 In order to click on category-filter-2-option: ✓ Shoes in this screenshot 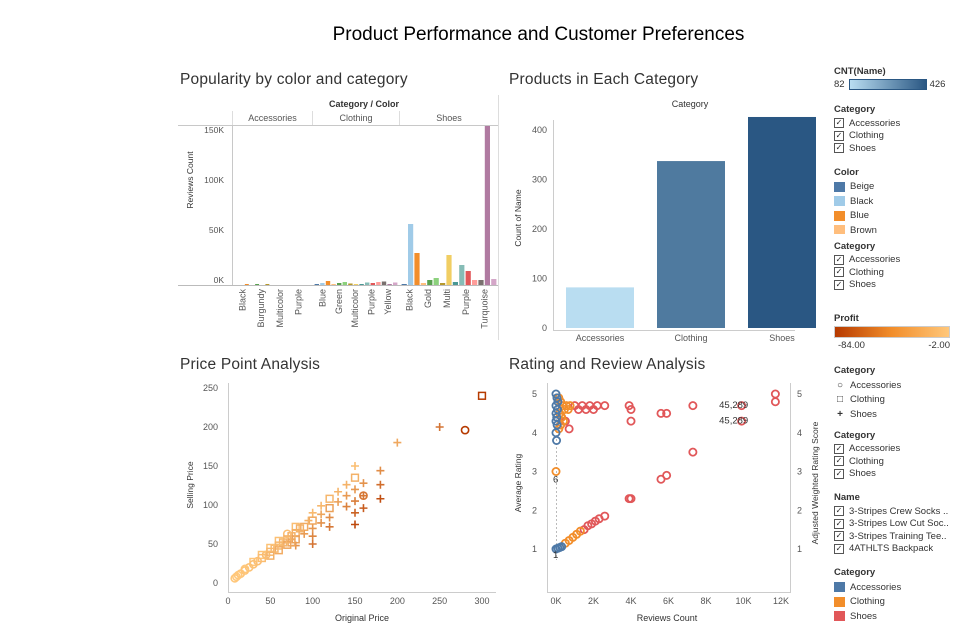, I will do `click(897, 285)`.